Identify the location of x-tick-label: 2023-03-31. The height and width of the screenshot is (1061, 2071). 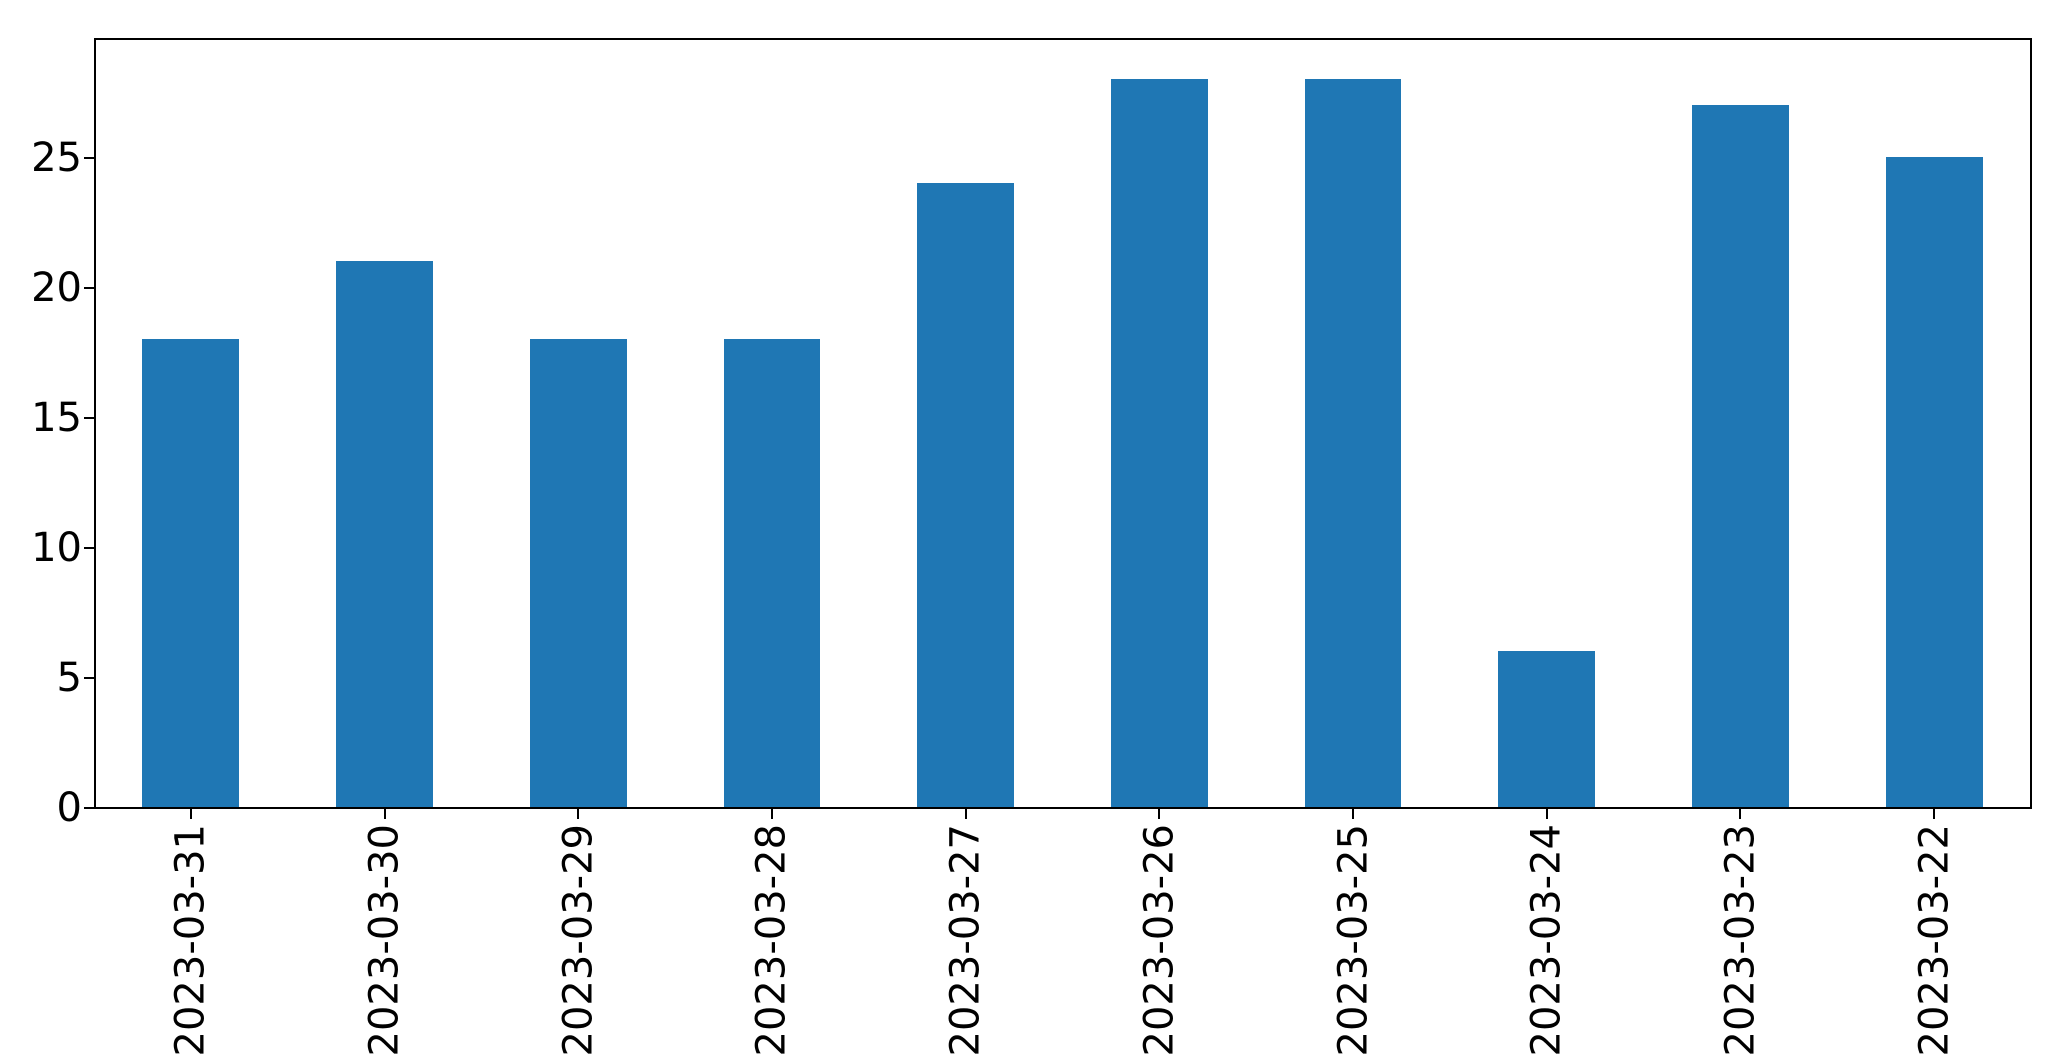
(190, 940).